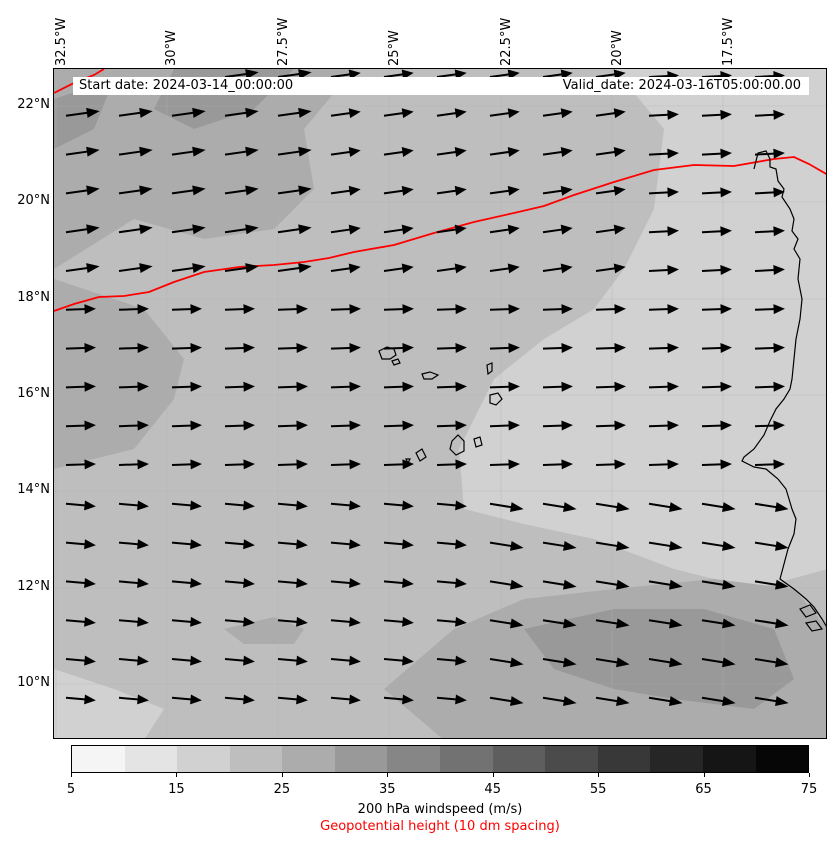 The image size is (837, 843). What do you see at coordinates (809, 789) in the screenshot?
I see `colorbar-tick-label: 75` at bounding box center [809, 789].